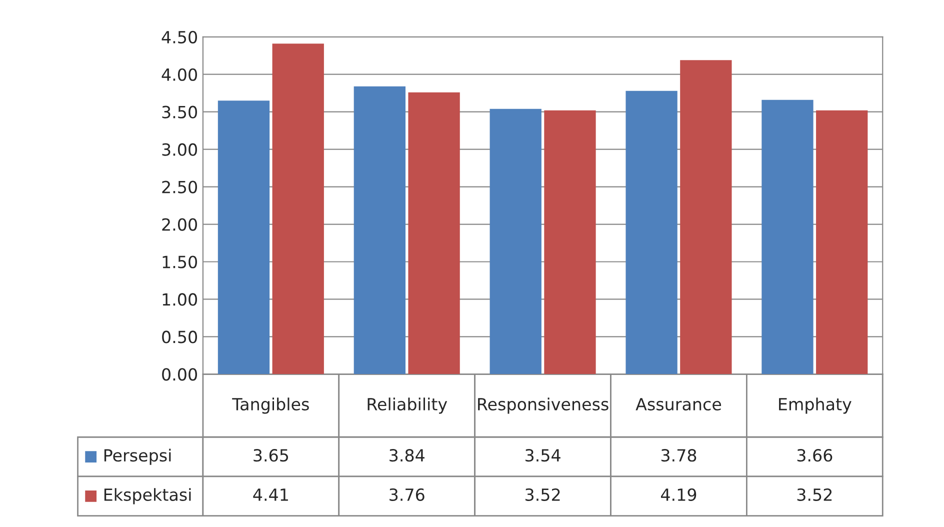  I want to click on y-tick-label: 2.50, so click(179, 187).